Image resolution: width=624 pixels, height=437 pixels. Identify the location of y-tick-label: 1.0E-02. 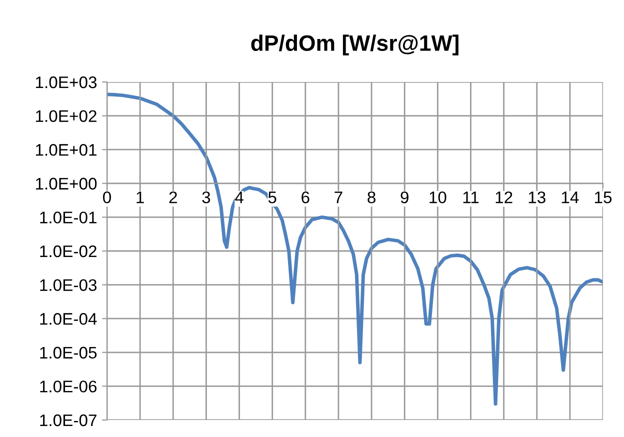
(68, 251).